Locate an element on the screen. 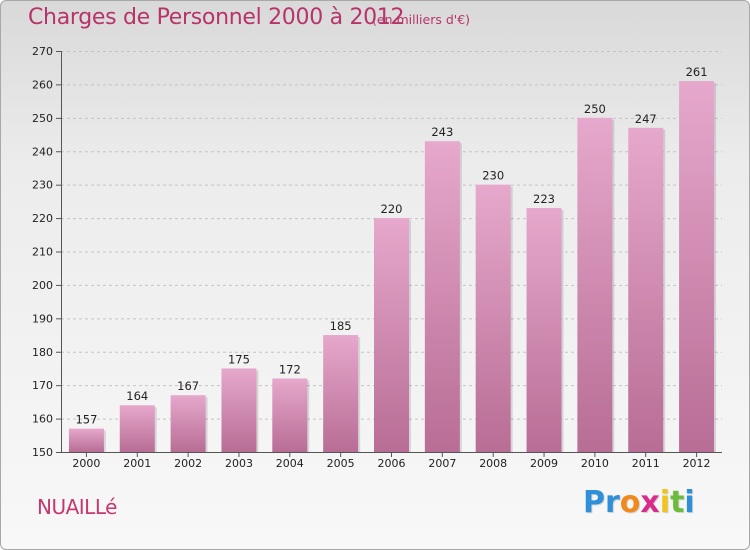 The height and width of the screenshot is (550, 750). y-tick-label: 210 is located at coordinates (42, 252).